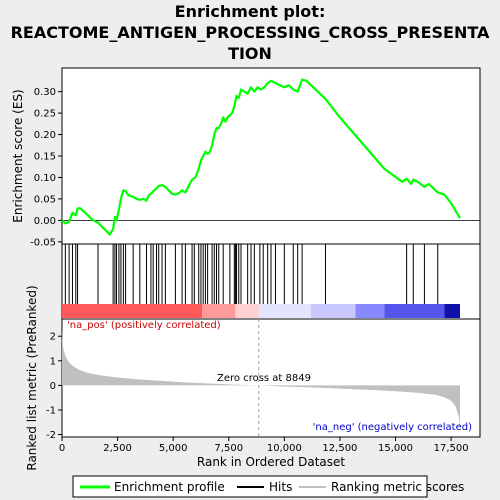 The height and width of the screenshot is (500, 500). I want to click on ranking-heatmap-bar, so click(261, 311).